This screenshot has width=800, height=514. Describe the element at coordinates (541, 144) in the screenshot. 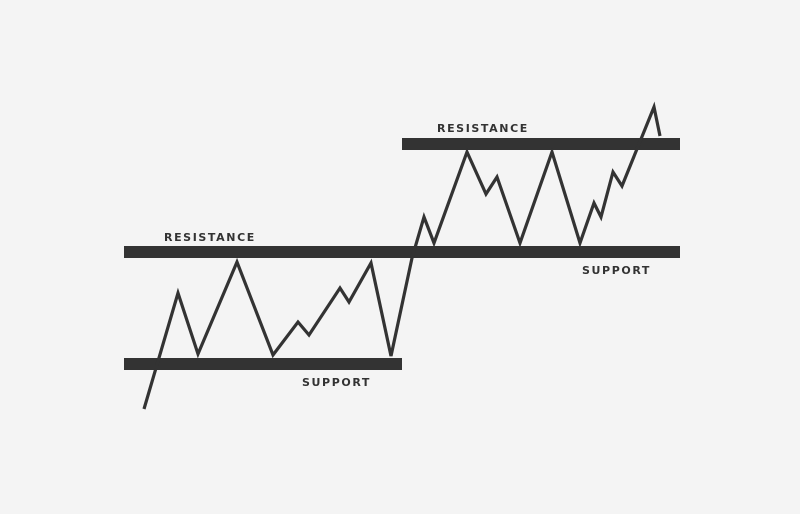

I see `upper-resistance-bar` at that location.